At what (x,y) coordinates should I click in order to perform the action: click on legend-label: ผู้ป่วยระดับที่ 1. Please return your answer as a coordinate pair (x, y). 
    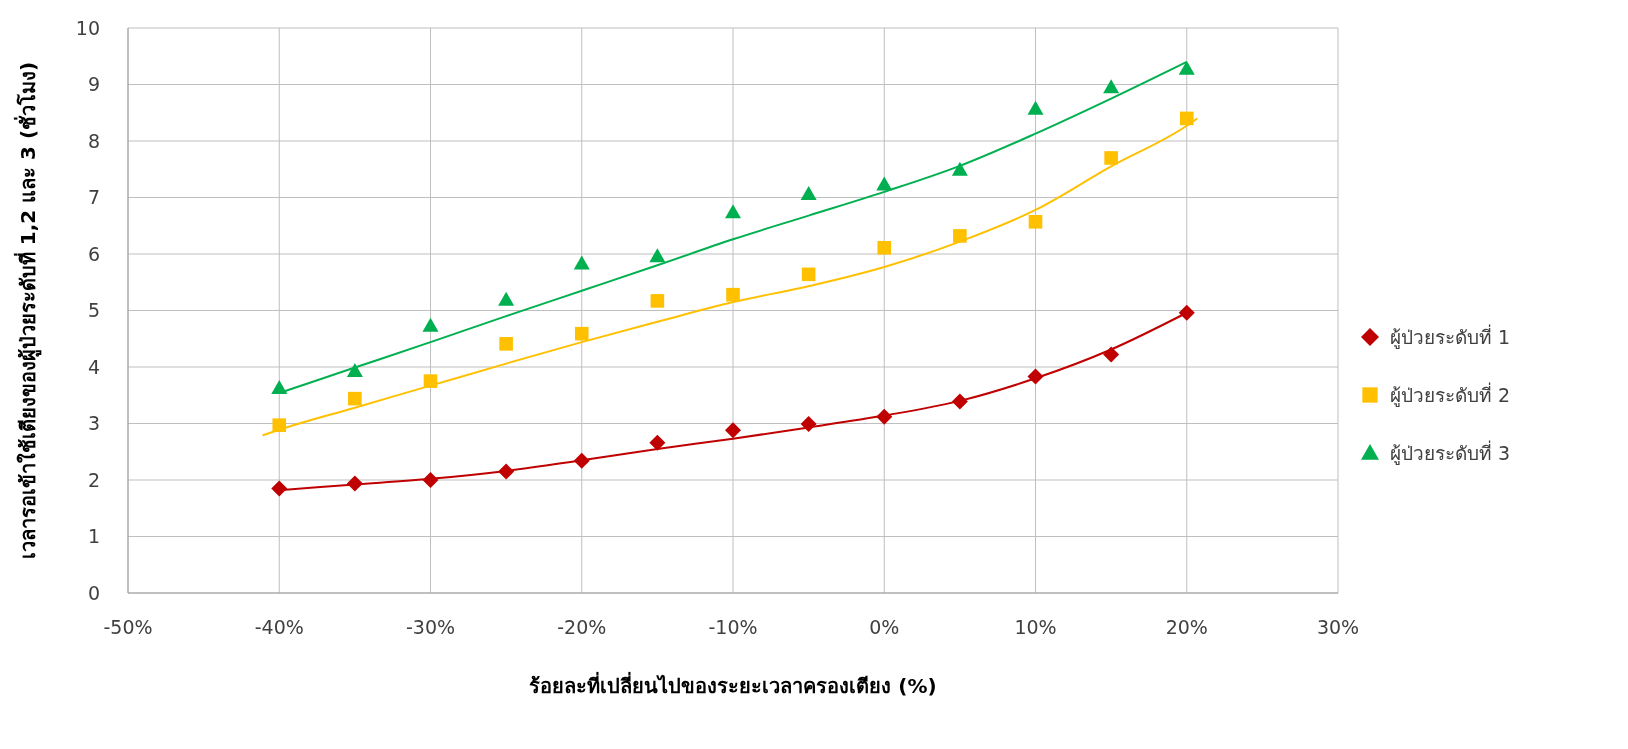
    Looking at the image, I should click on (1450, 337).